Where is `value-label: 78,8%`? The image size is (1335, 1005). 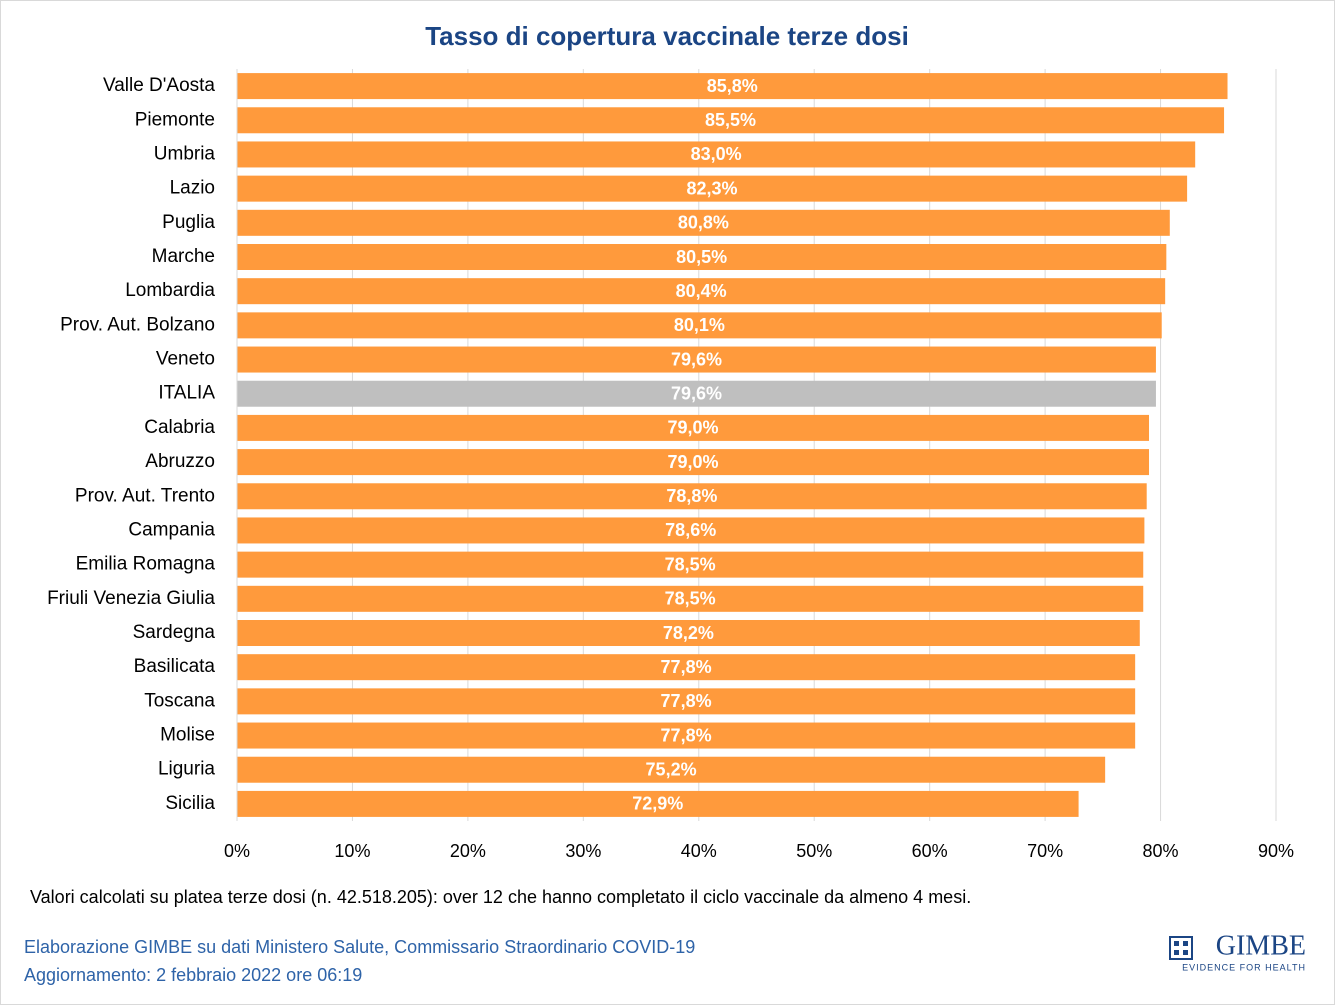
value-label: 78,8% is located at coordinates (691, 496).